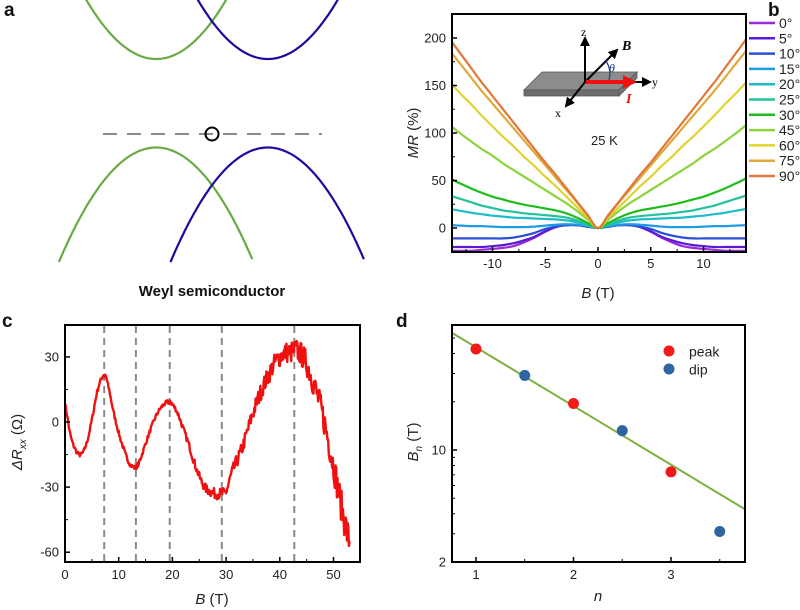 Image resolution: width=800 pixels, height=610 pixels. I want to click on band-valence-blue, so click(267, 204).